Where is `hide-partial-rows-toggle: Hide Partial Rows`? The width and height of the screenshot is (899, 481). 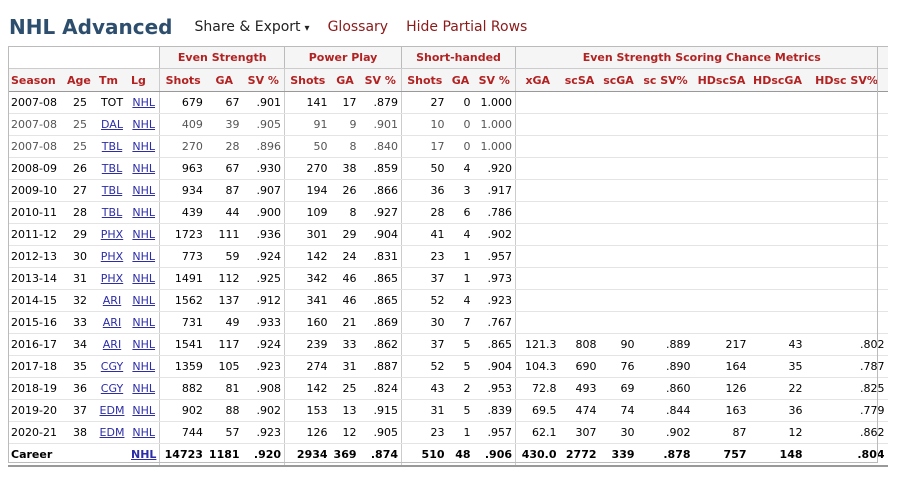
hide-partial-rows-toggle: Hide Partial Rows is located at coordinates (467, 27).